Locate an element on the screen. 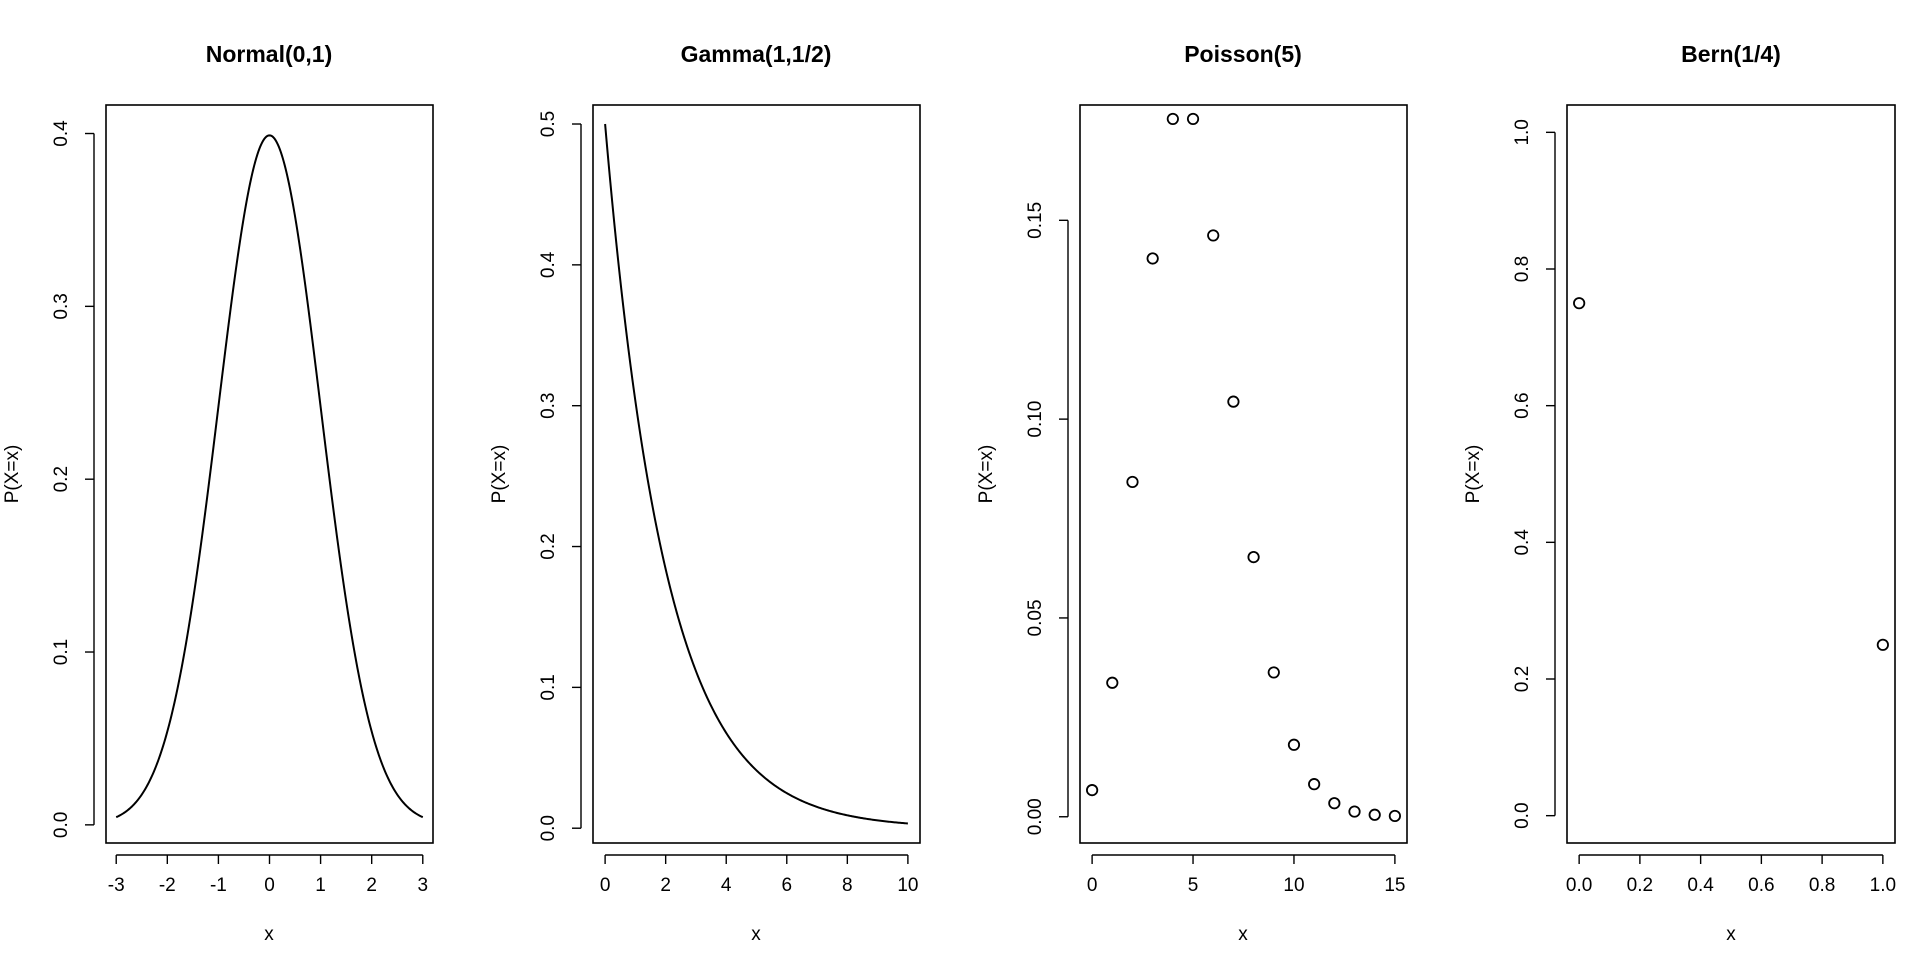 The width and height of the screenshot is (1920, 960). x-tick-label: 15 is located at coordinates (1394, 885).